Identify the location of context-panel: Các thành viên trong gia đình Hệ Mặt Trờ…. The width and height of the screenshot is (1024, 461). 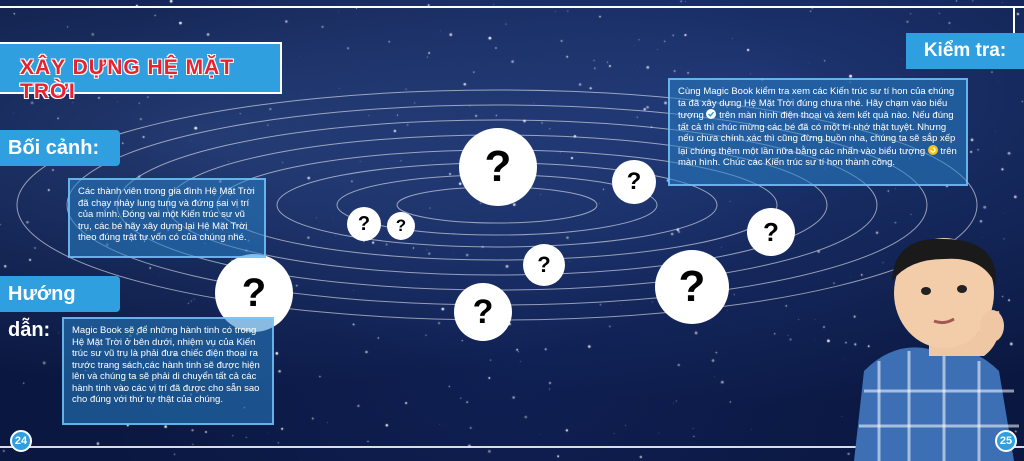
(167, 218).